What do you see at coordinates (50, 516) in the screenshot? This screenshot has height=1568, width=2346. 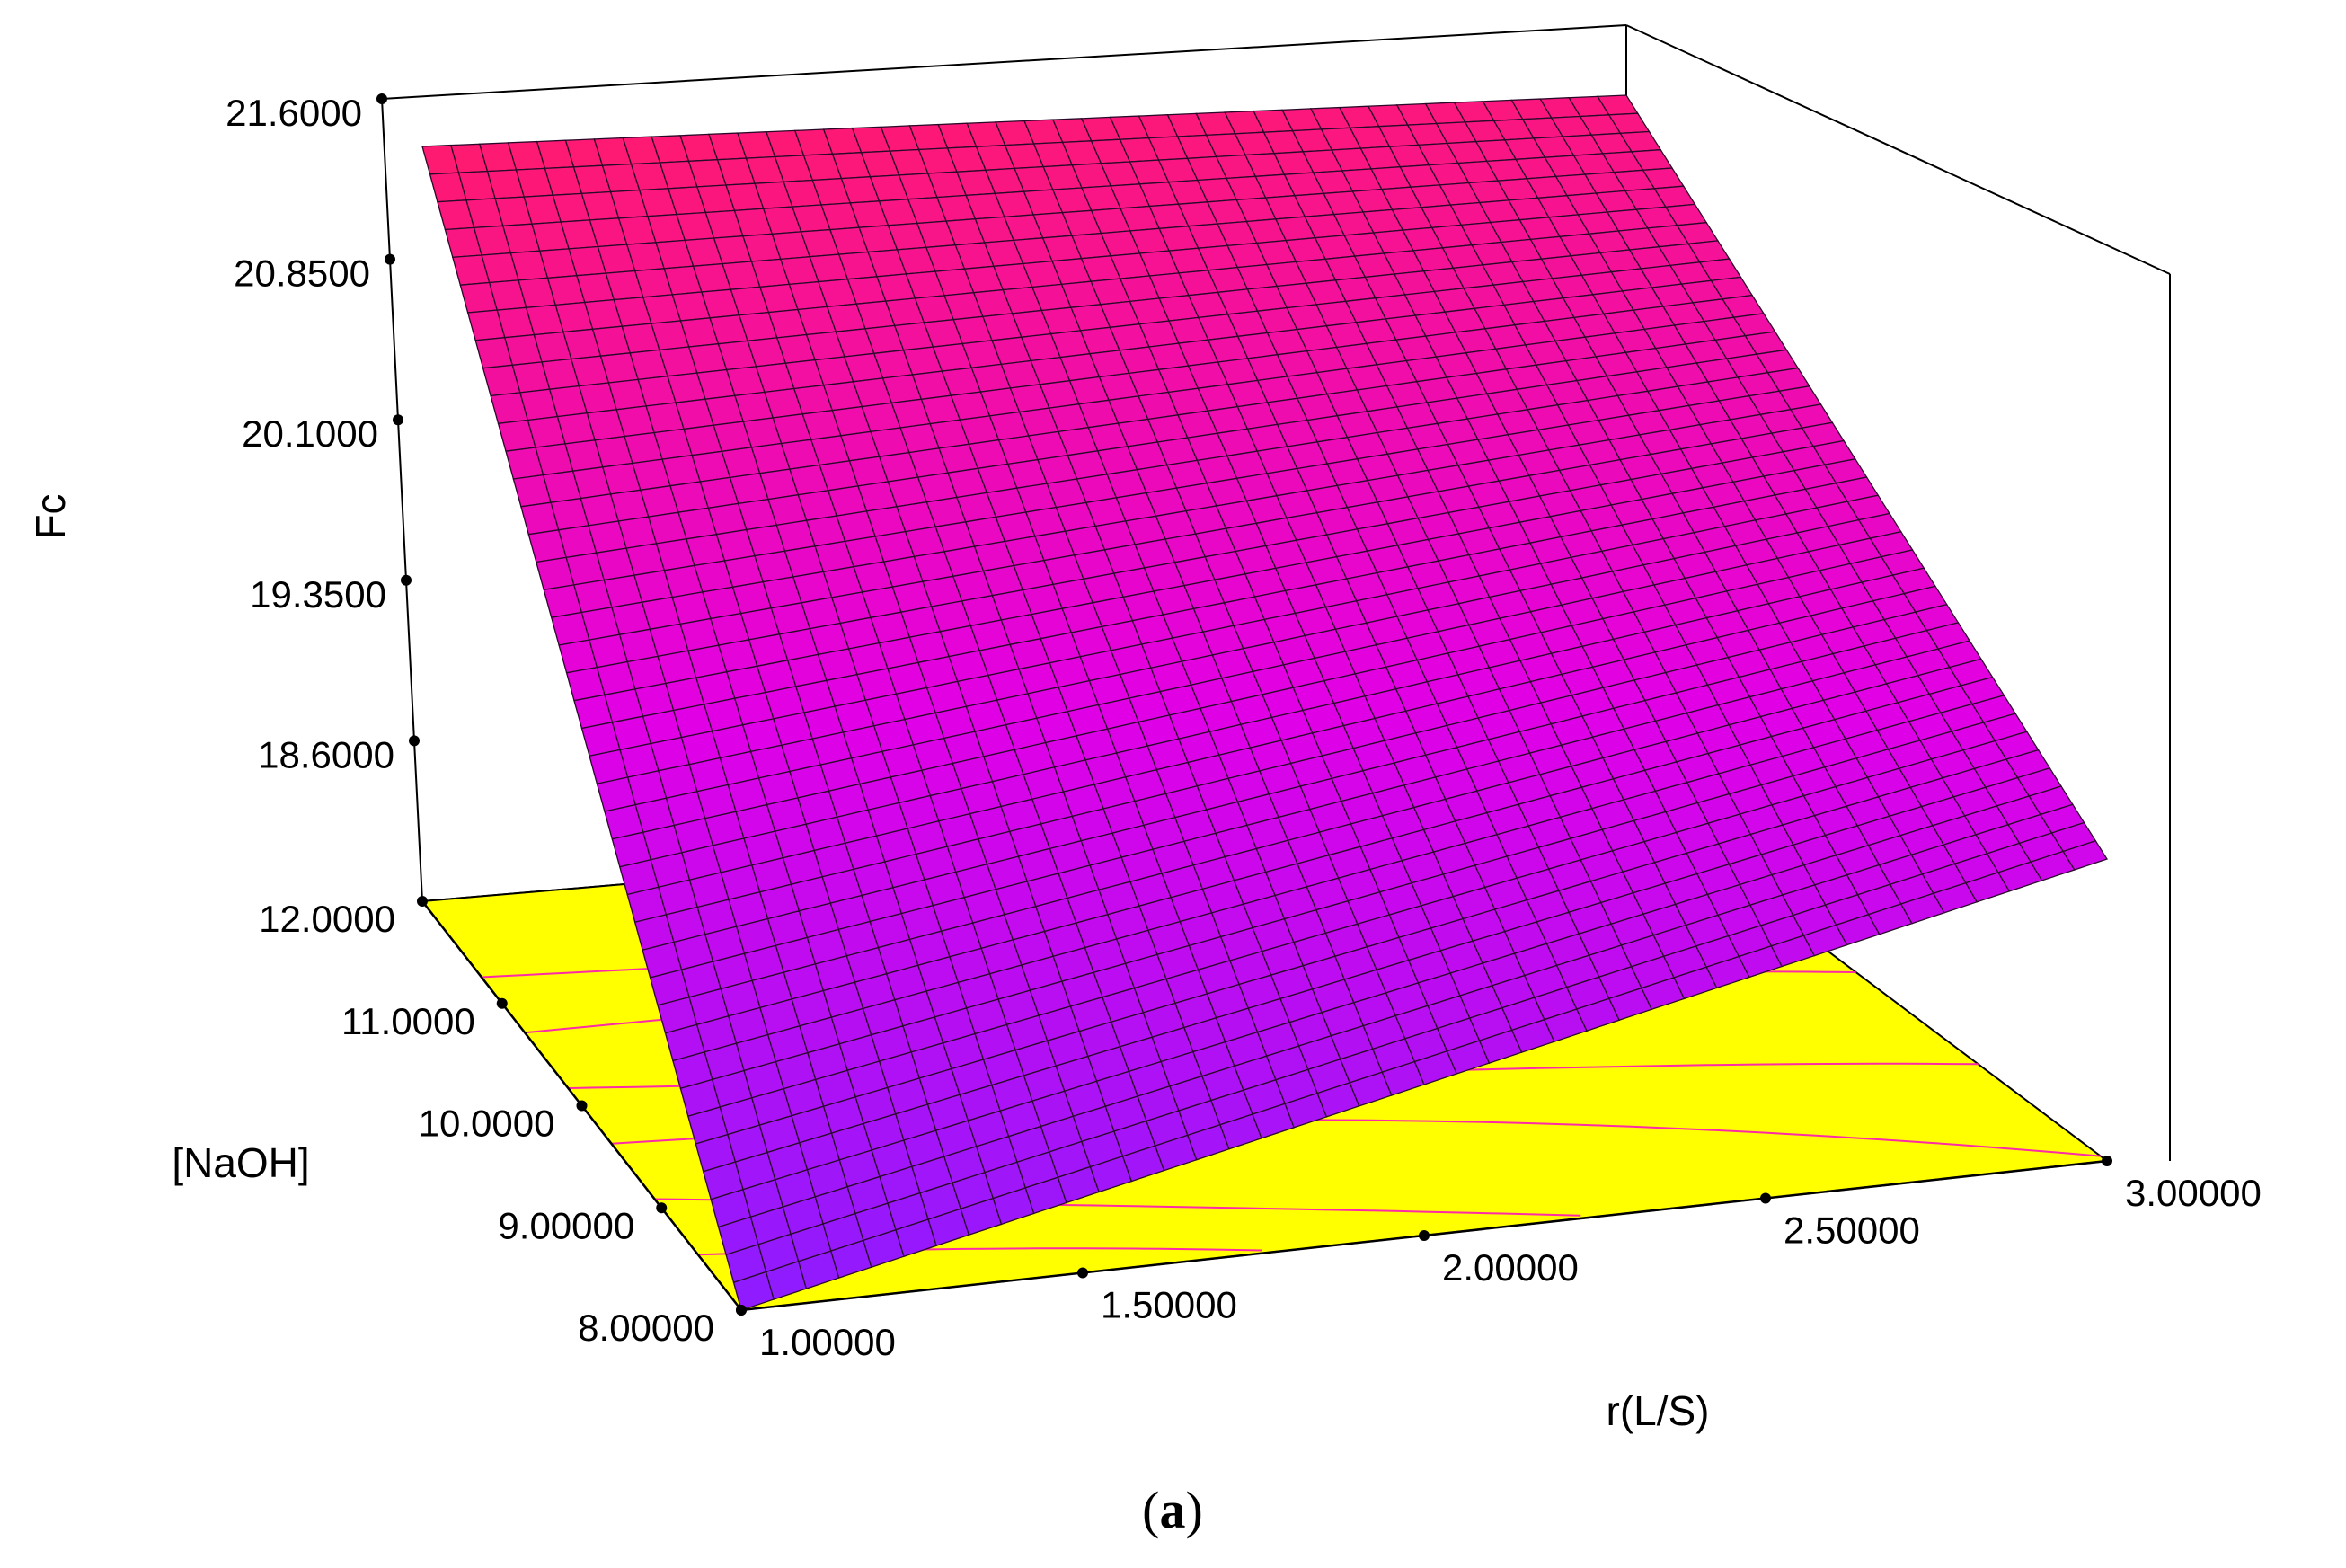 I see `z-axis-title: Fc` at bounding box center [50, 516].